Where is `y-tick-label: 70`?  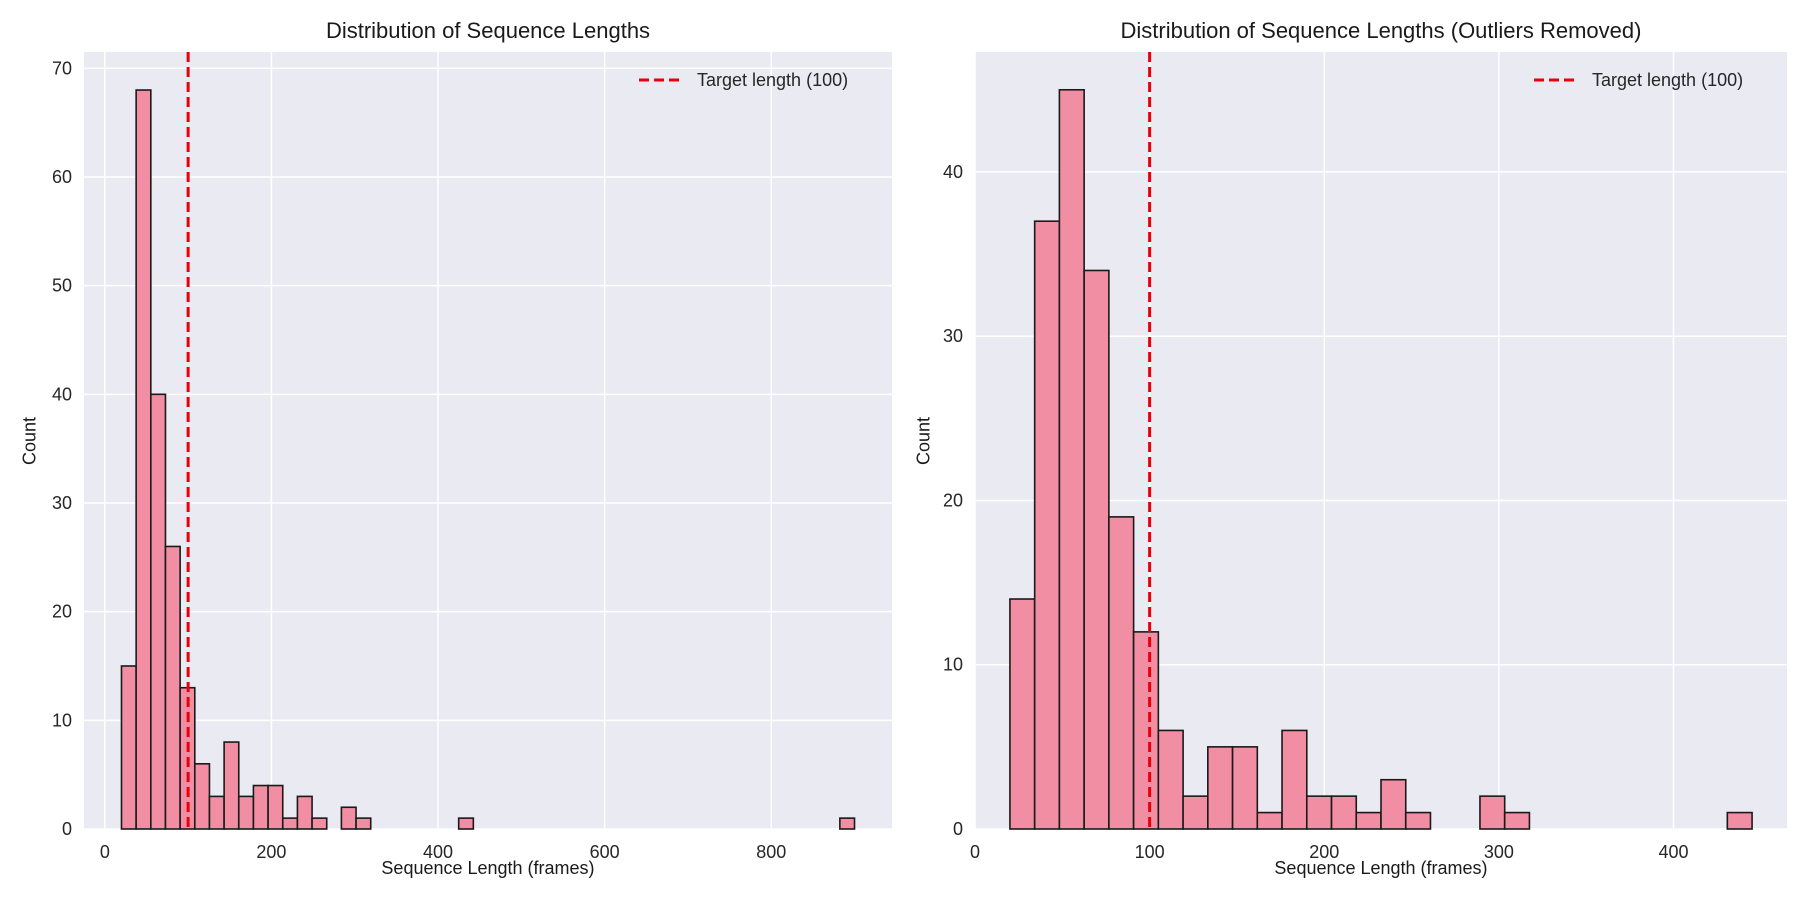 y-tick-label: 70 is located at coordinates (62, 68).